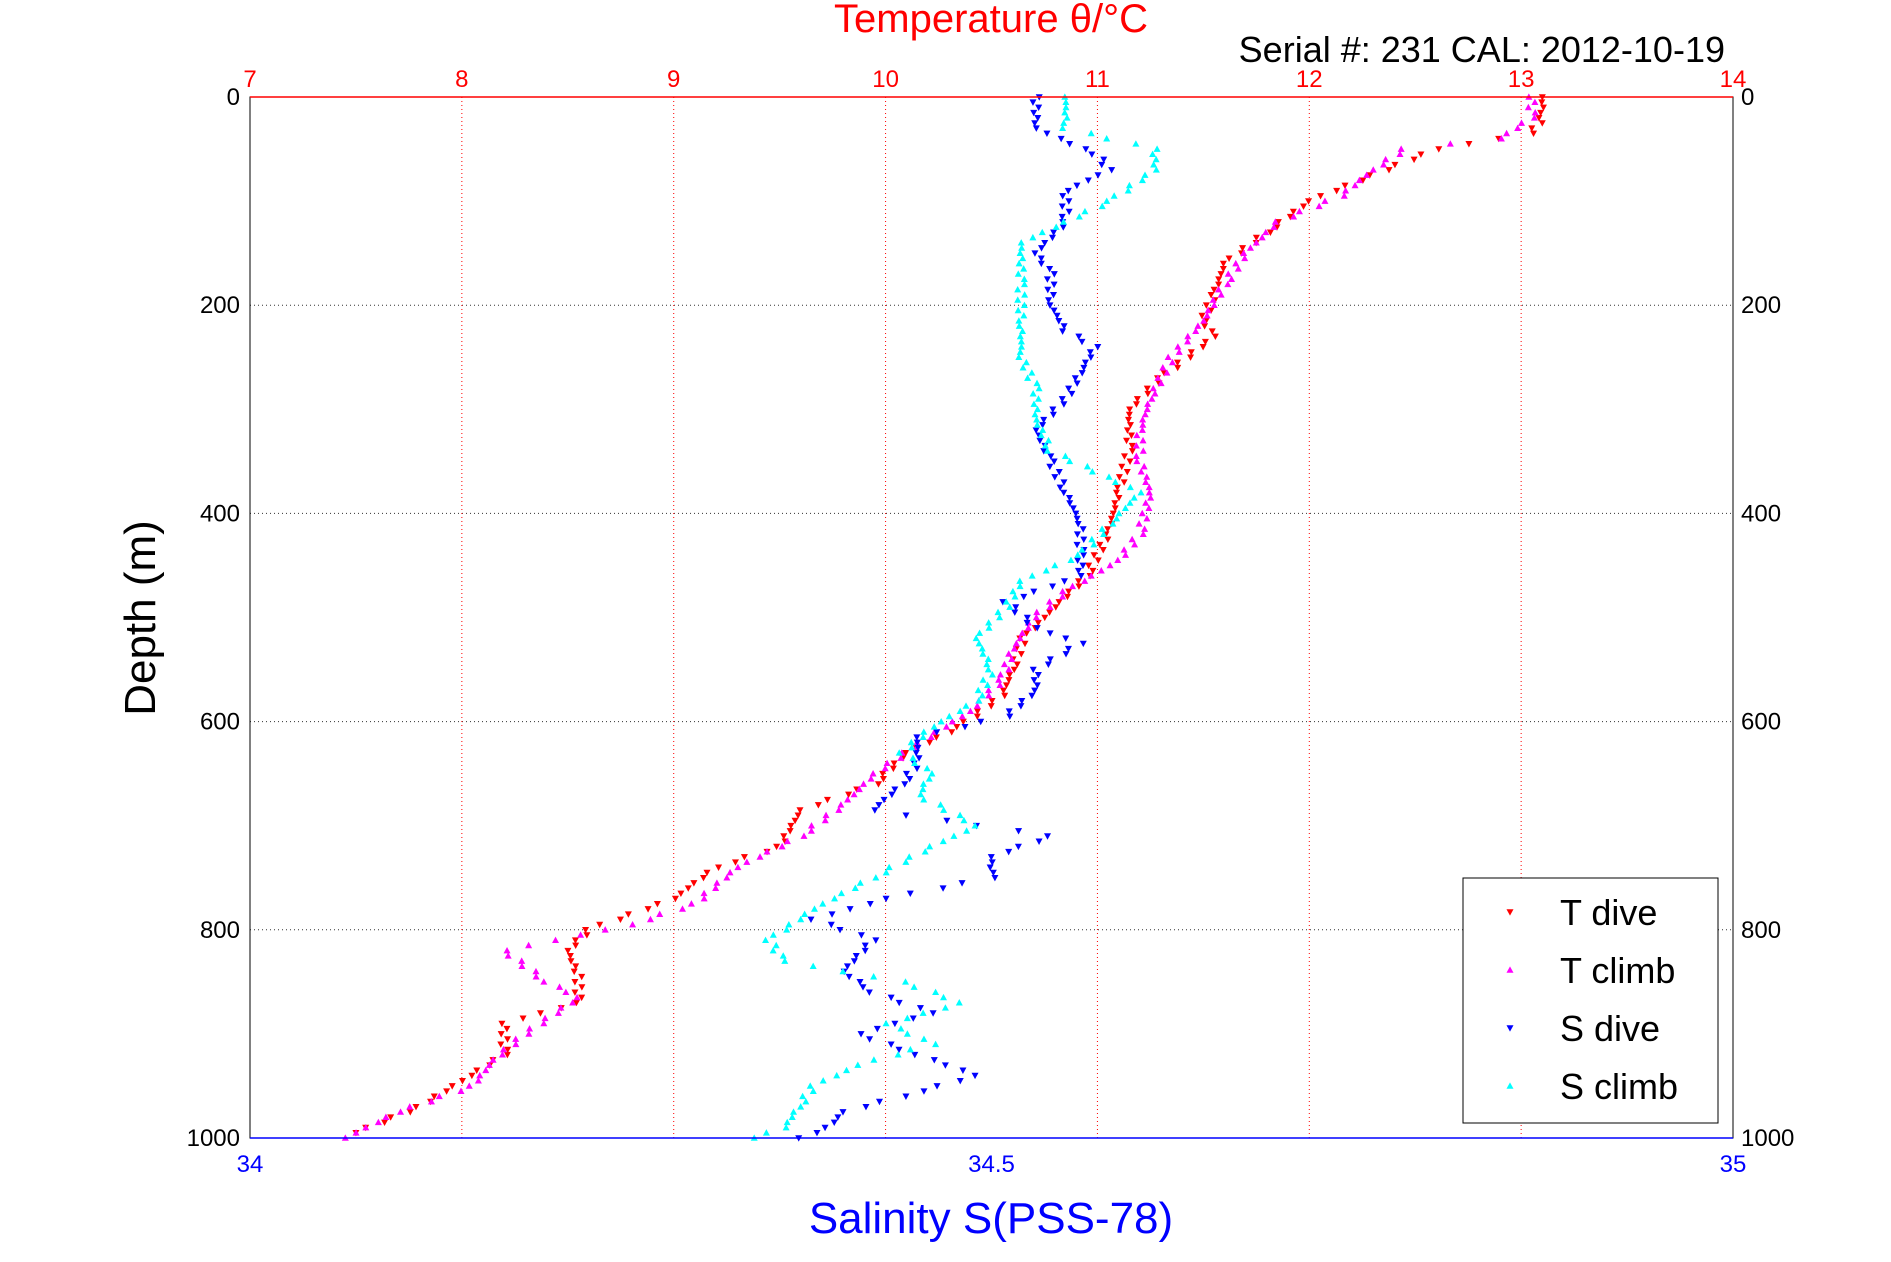 Image resolution: width=1891 pixels, height=1262 pixels. I want to click on x-top-tick-label: 9, so click(673, 79).